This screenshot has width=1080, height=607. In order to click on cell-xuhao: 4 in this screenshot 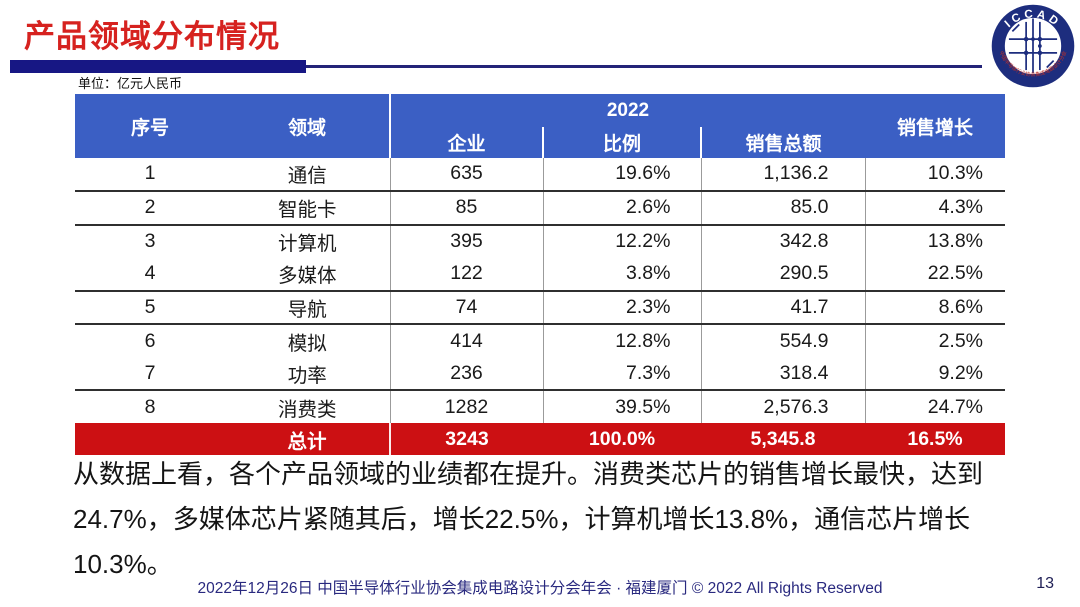, I will do `click(150, 274)`.